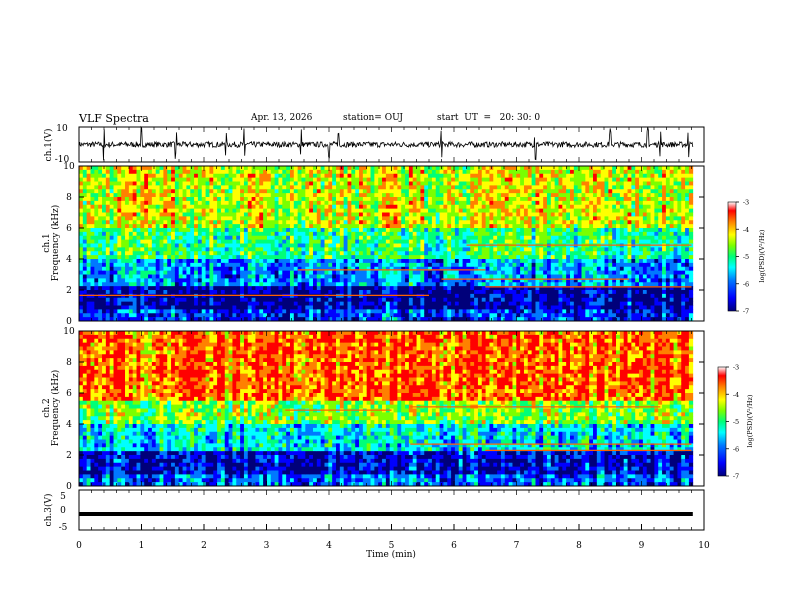 This screenshot has height=612, width=792. What do you see at coordinates (47, 407) in the screenshot?
I see `ch2-spec-ylabel-line1: ch.2` at bounding box center [47, 407].